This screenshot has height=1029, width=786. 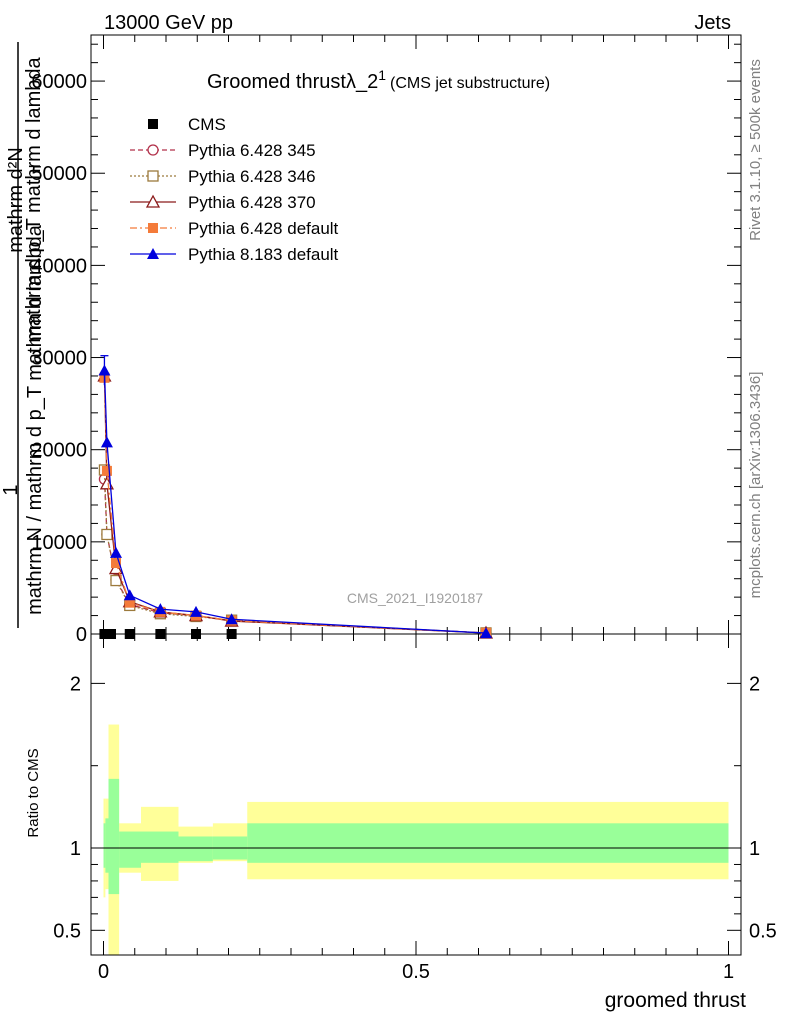 What do you see at coordinates (81, 635) in the screenshot?
I see `main-ytick-label: 0` at bounding box center [81, 635].